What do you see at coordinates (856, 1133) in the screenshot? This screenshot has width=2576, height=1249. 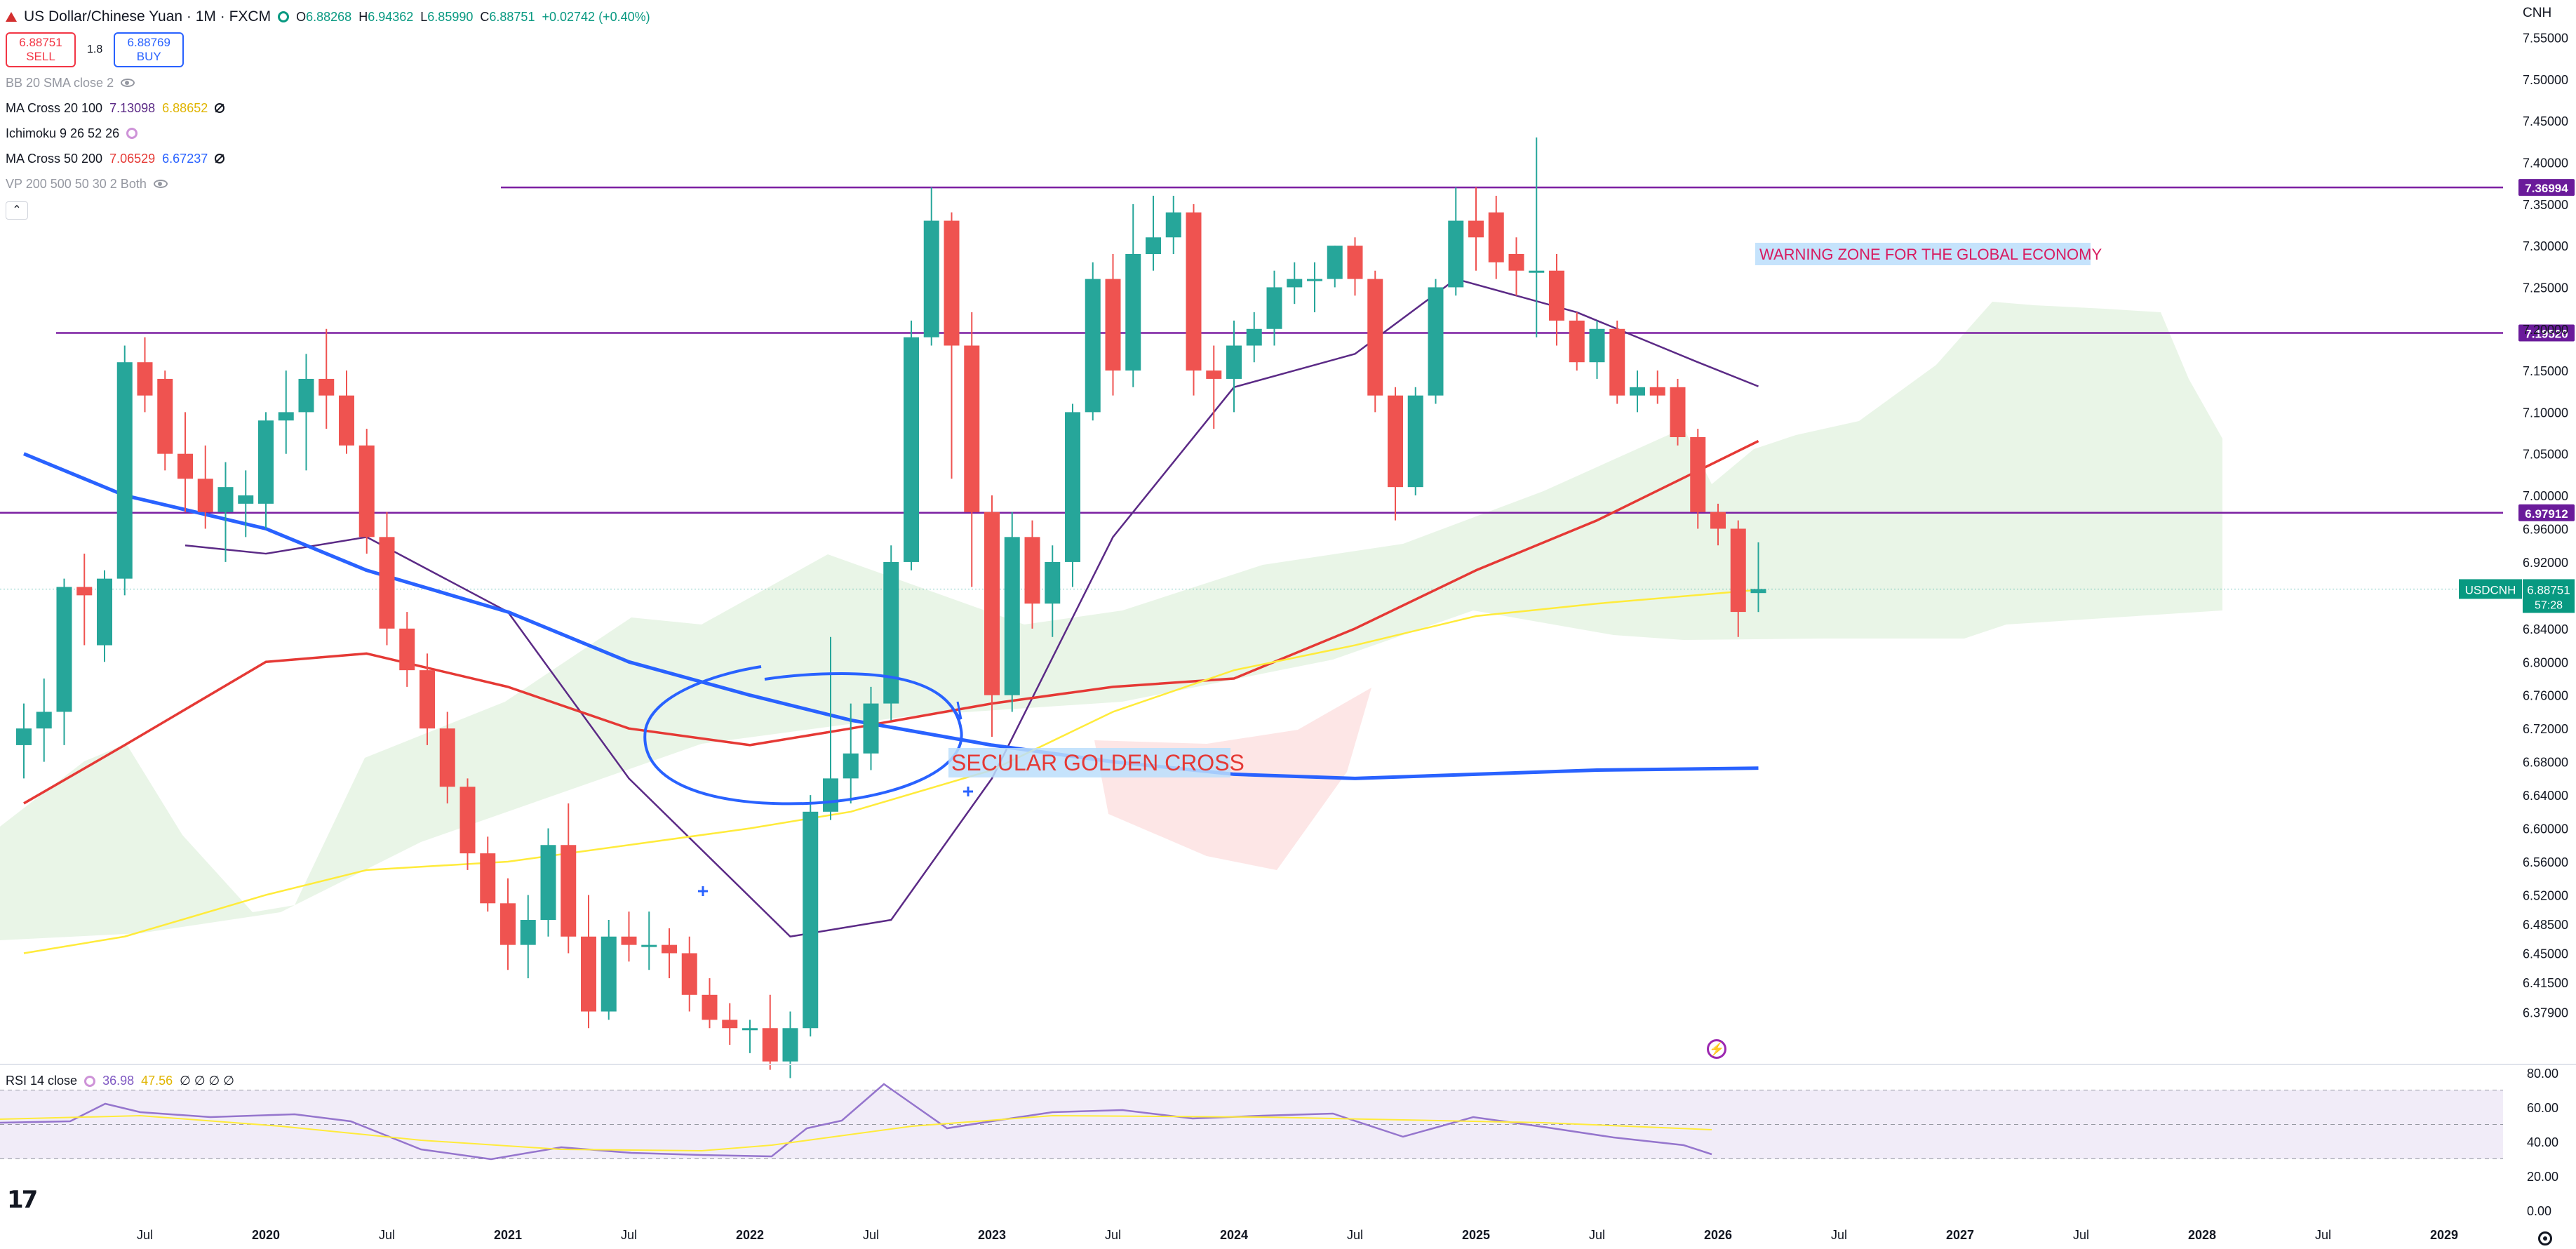 I see `rsi-ma-line` at bounding box center [856, 1133].